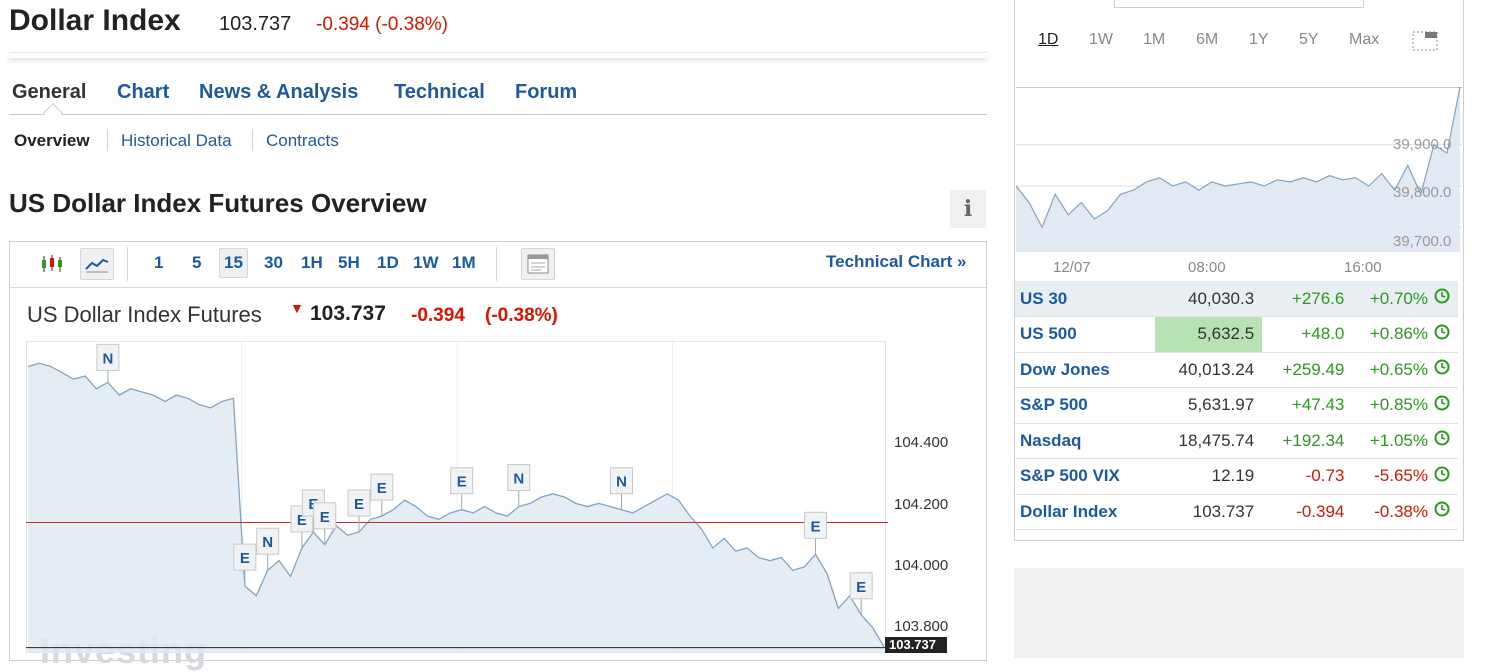 This screenshot has width=1486, height=672. I want to click on range-5y: 5Y, so click(1309, 39).